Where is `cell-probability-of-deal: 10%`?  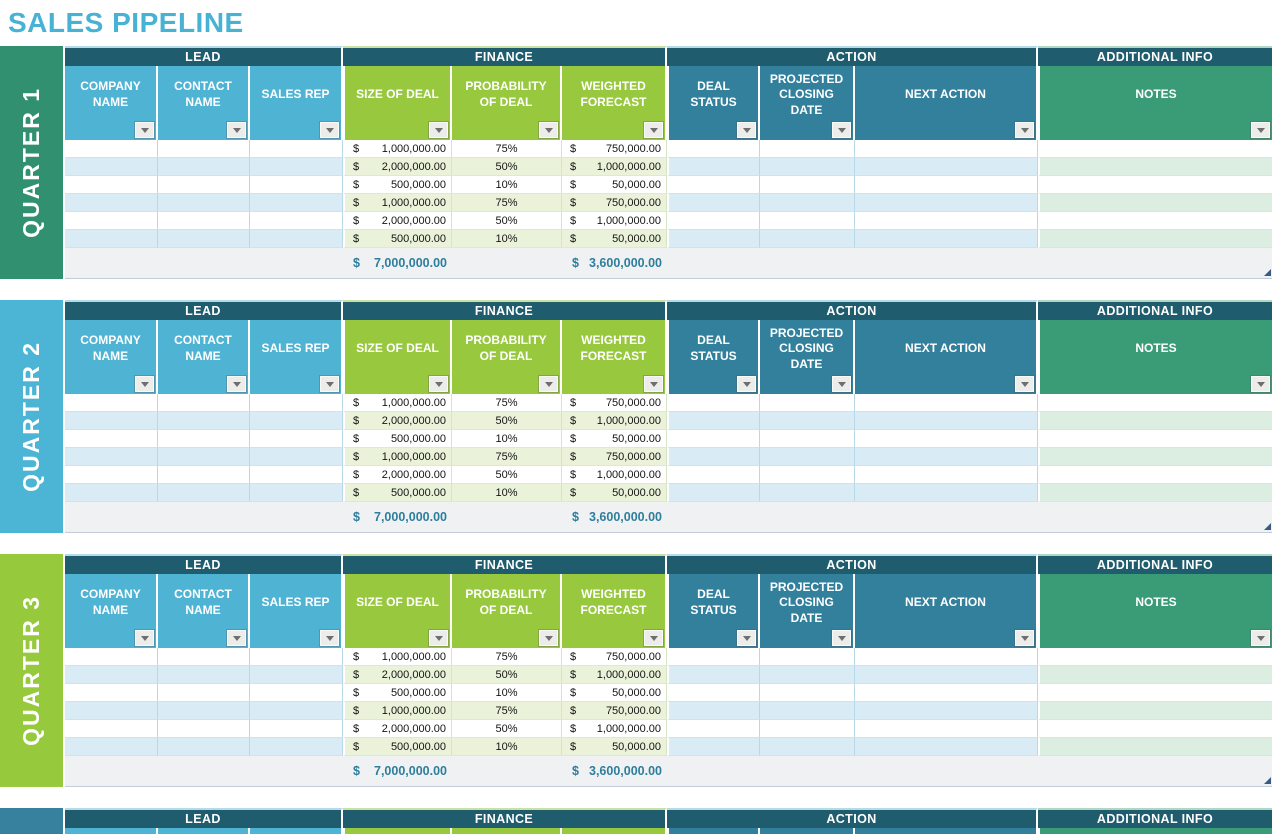
cell-probability-of-deal: 10% is located at coordinates (507, 239).